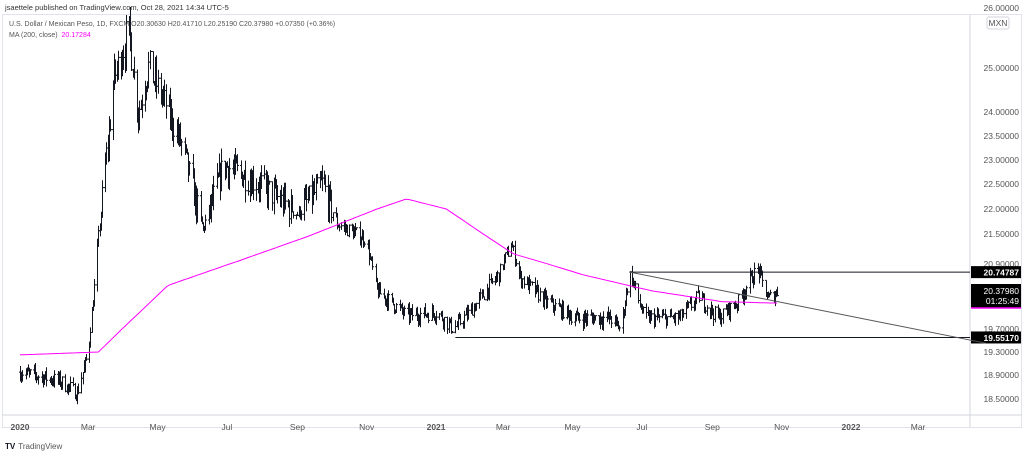 Image resolution: width=1024 pixels, height=458 pixels. What do you see at coordinates (808, 307) in the screenshot?
I see `descending-trendline` at bounding box center [808, 307].